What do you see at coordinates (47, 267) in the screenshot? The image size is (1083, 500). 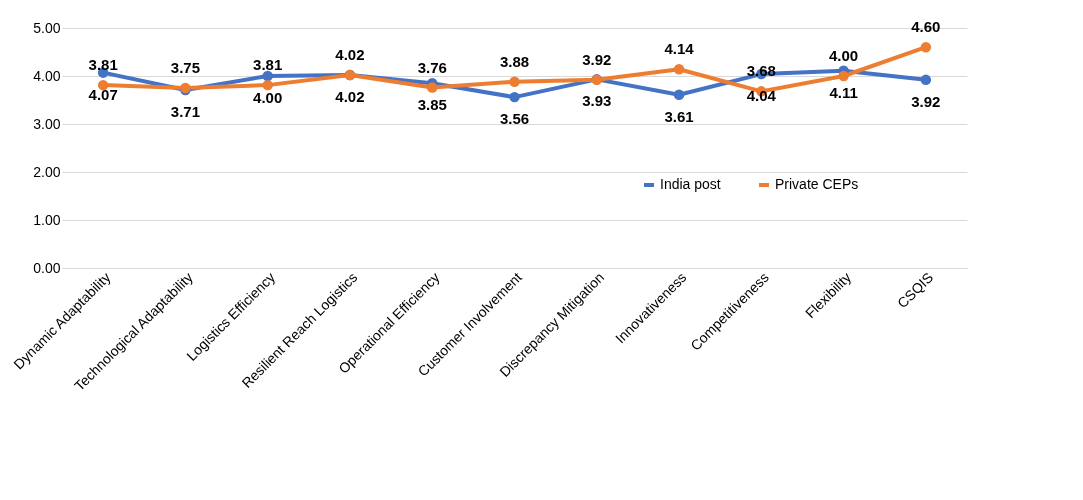 I see `y-tick-label: 0.00` at bounding box center [47, 267].